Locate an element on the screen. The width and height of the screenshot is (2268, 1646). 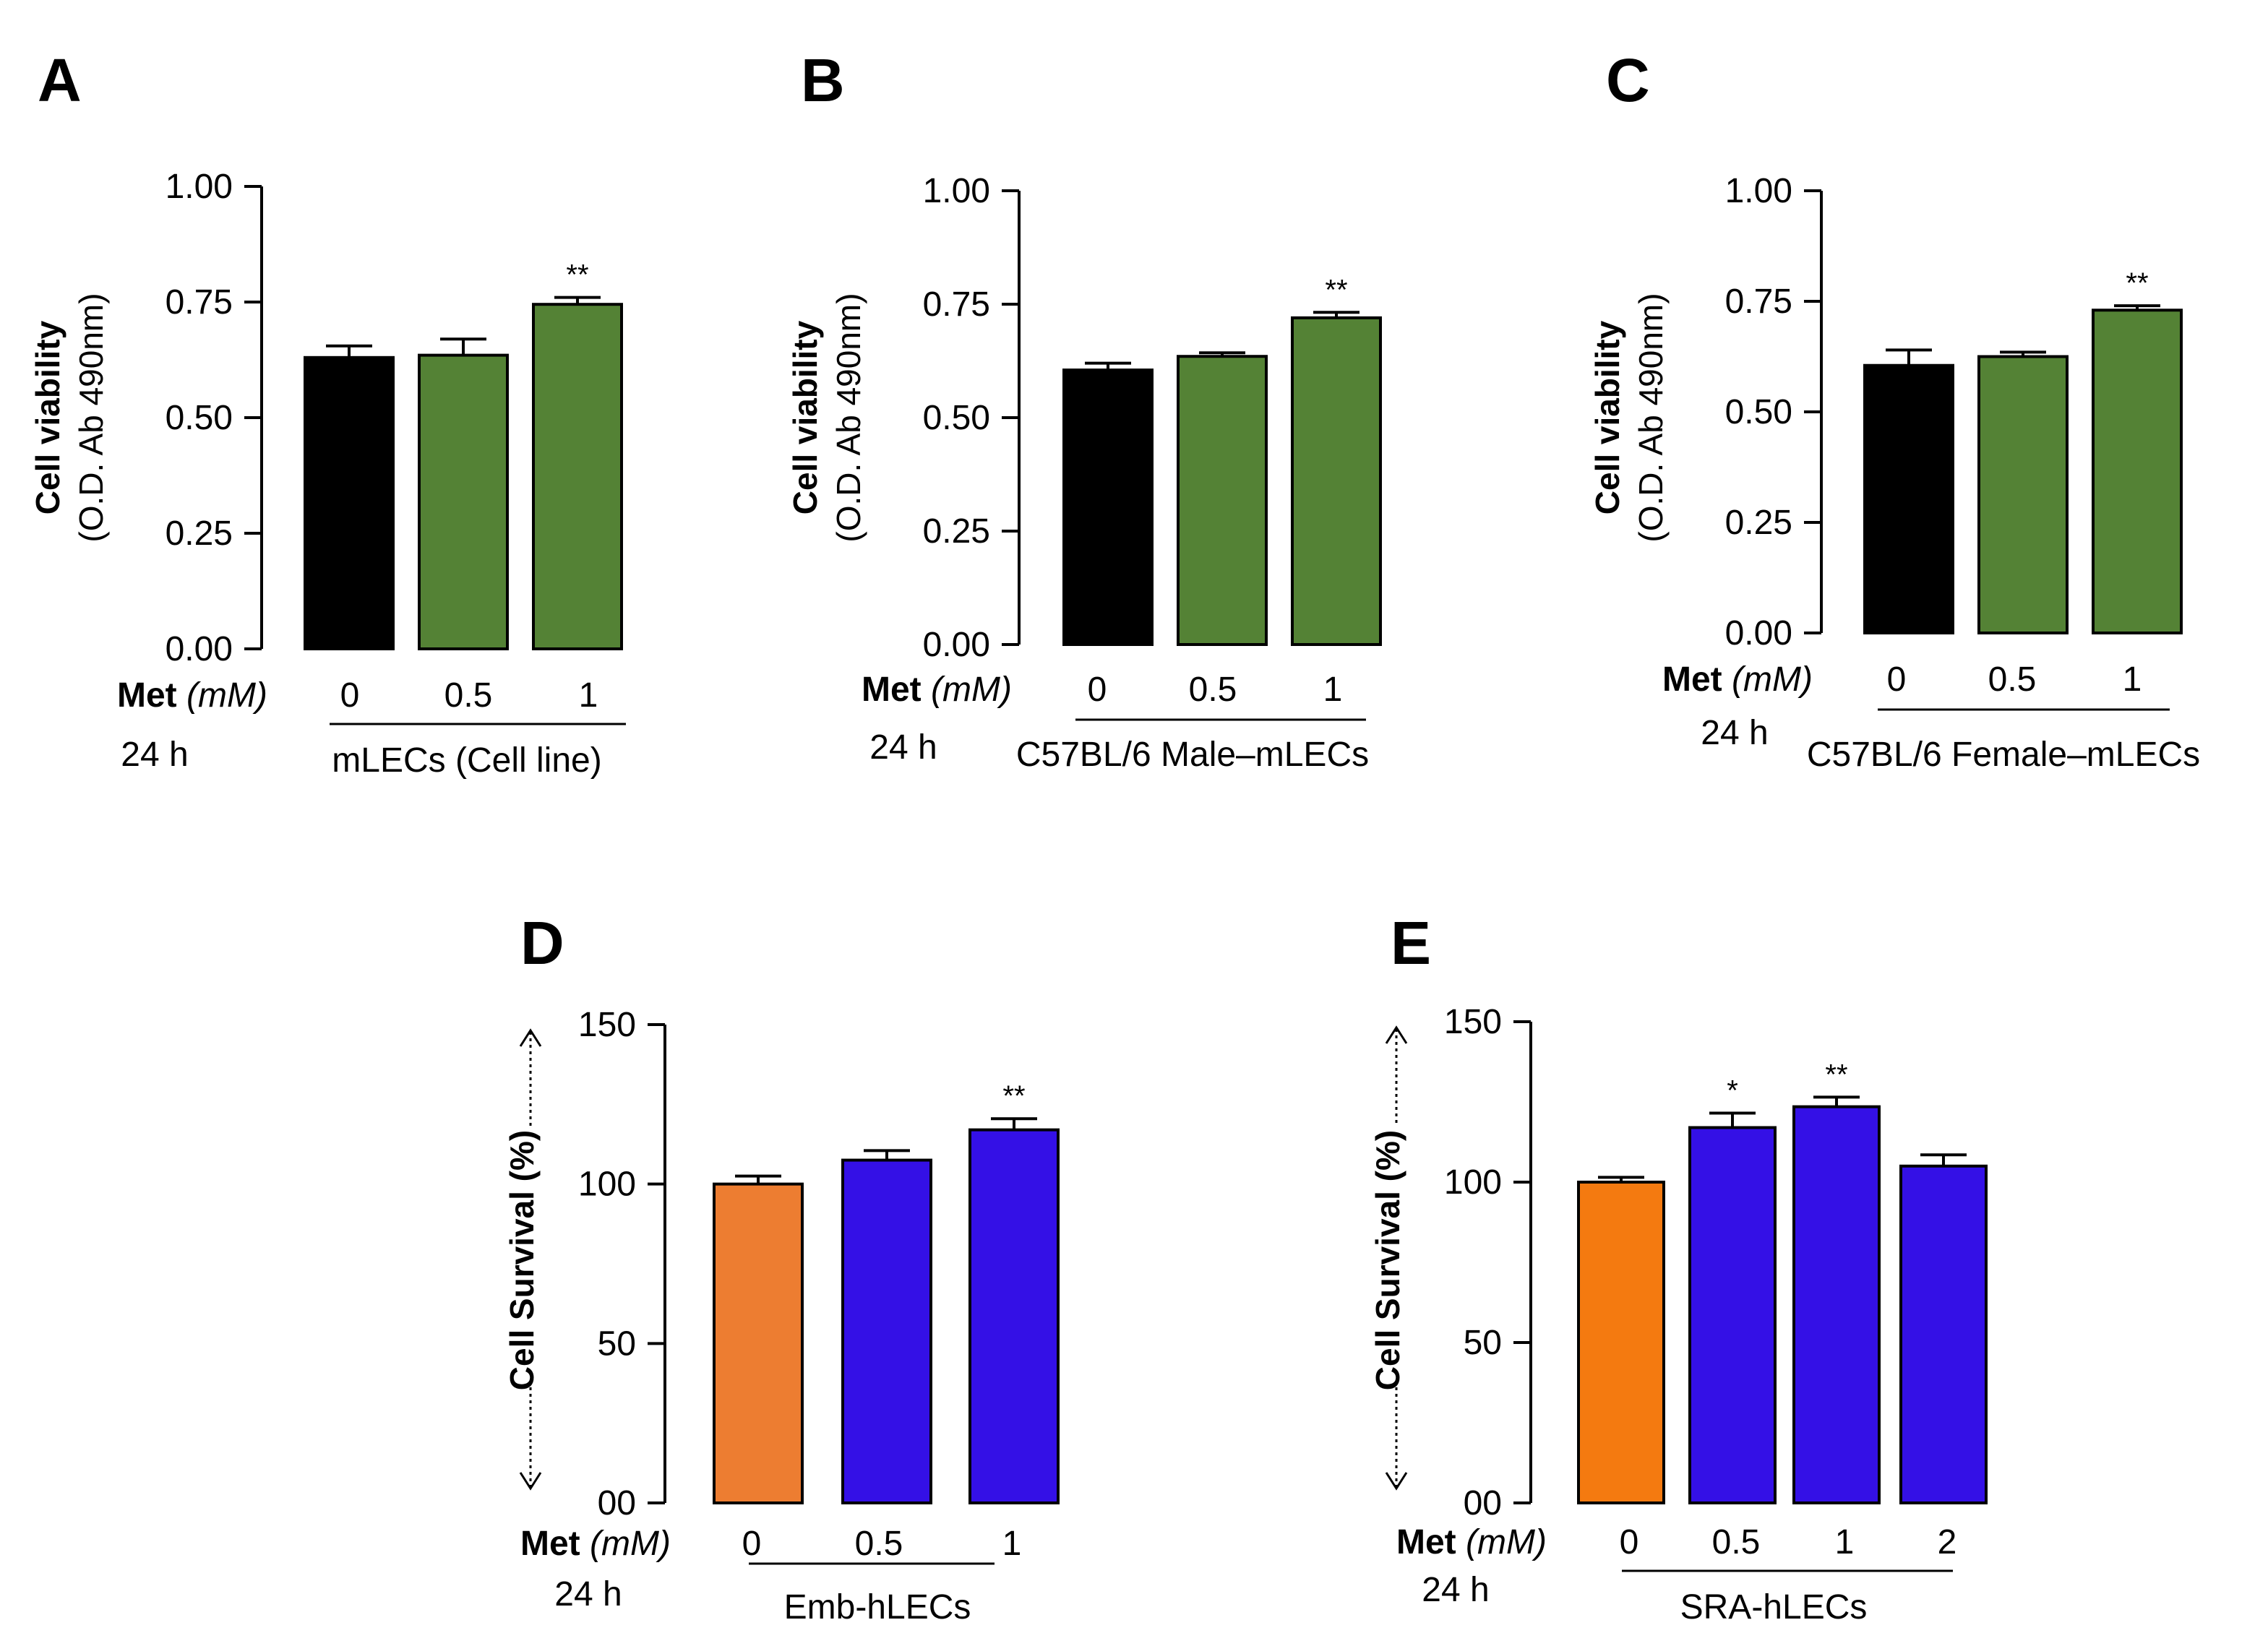
group-label: C57BL/6 Male–mLECs is located at coordinates (1192, 755).